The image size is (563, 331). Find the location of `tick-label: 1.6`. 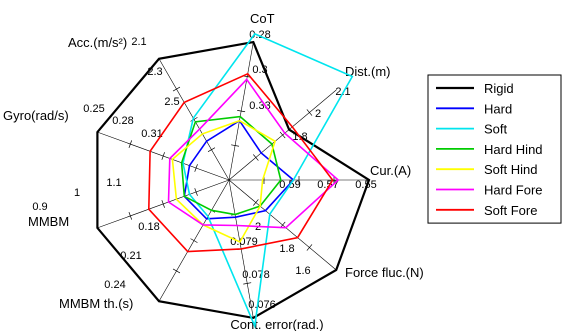

tick-label: 1.6 is located at coordinates (302, 271).